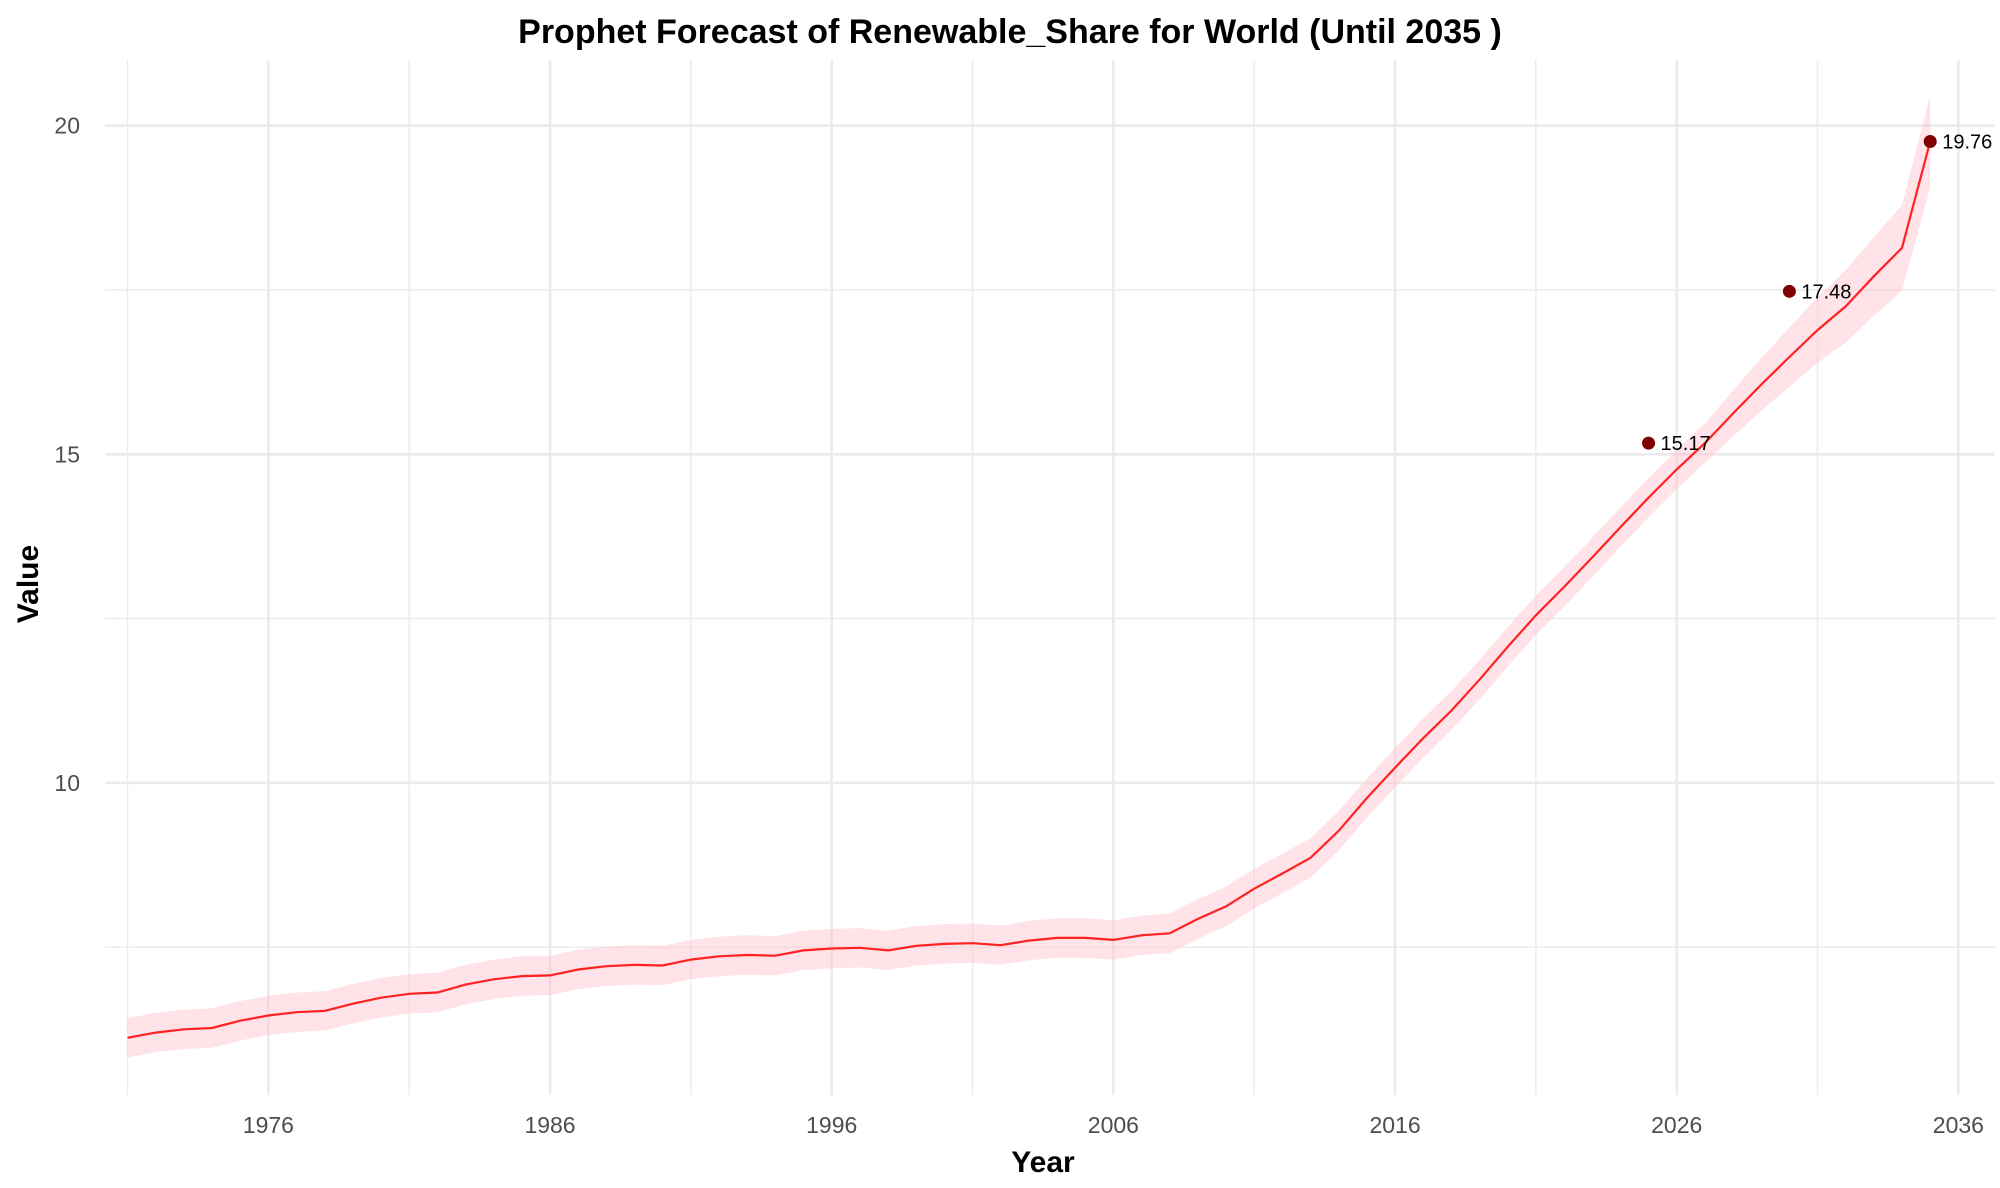 Image resolution: width=2000 pixels, height=1188 pixels. What do you see at coordinates (1958, 1125) in the screenshot?
I see `x-tick-label: 2036` at bounding box center [1958, 1125].